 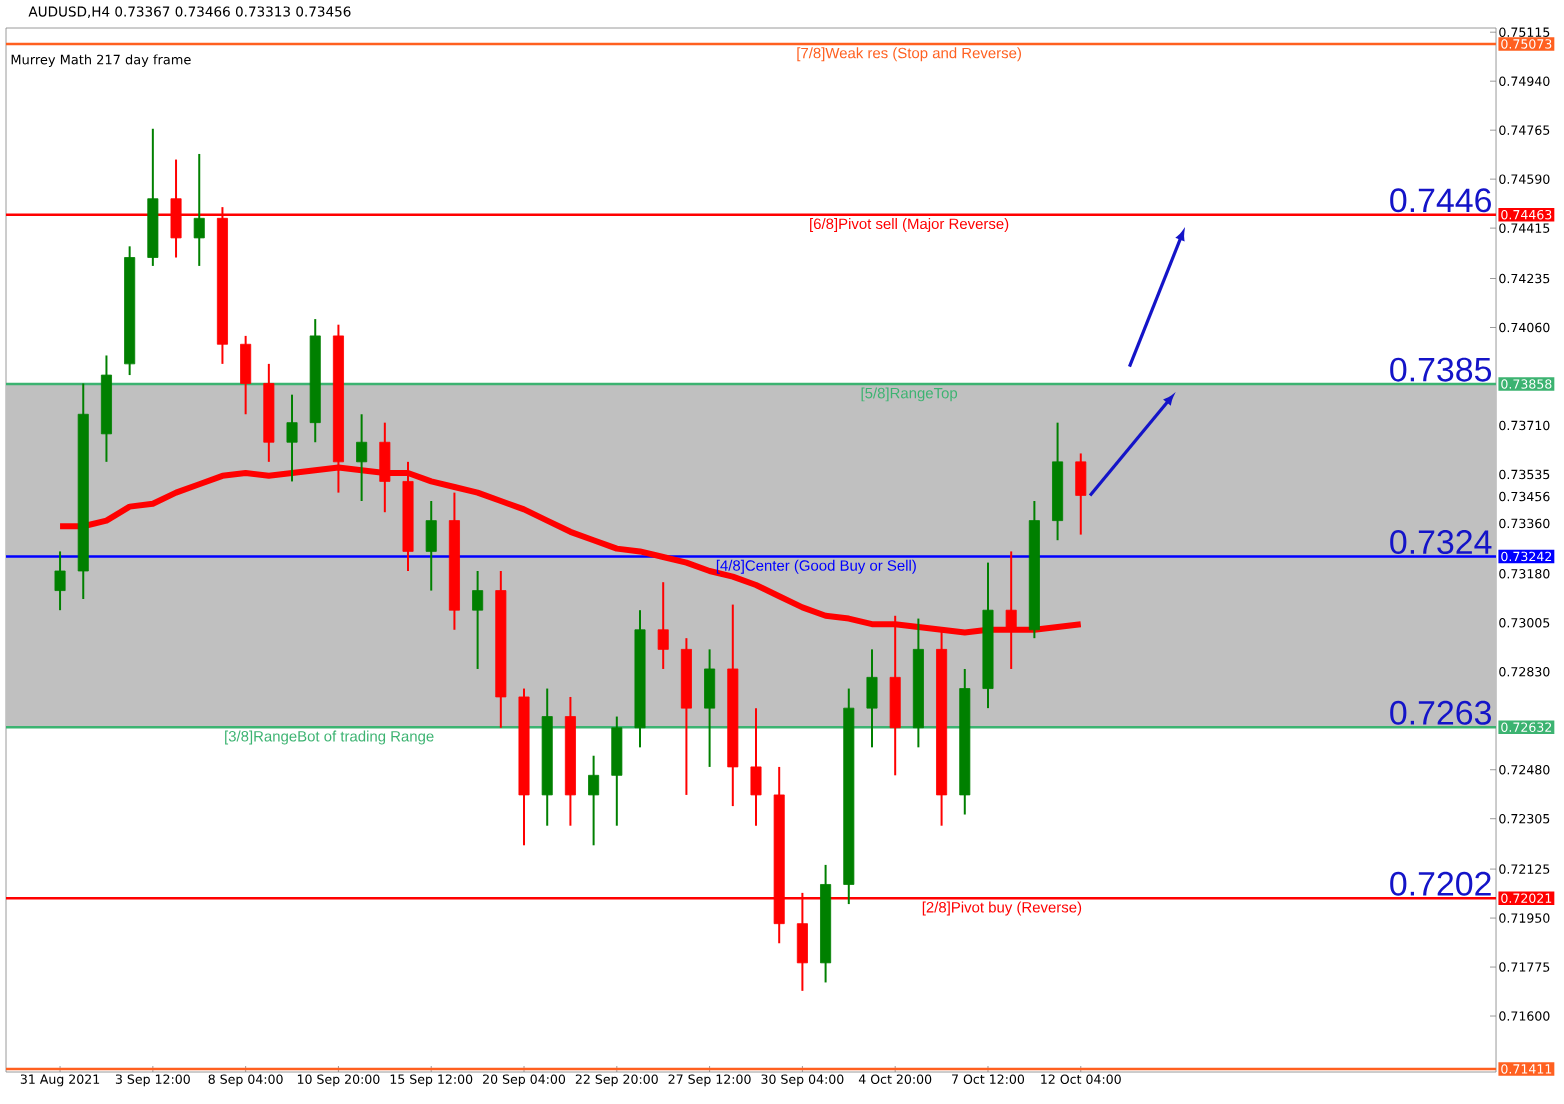 What do you see at coordinates (1440, 200) in the screenshot?
I see `annotation: 0.7446` at bounding box center [1440, 200].